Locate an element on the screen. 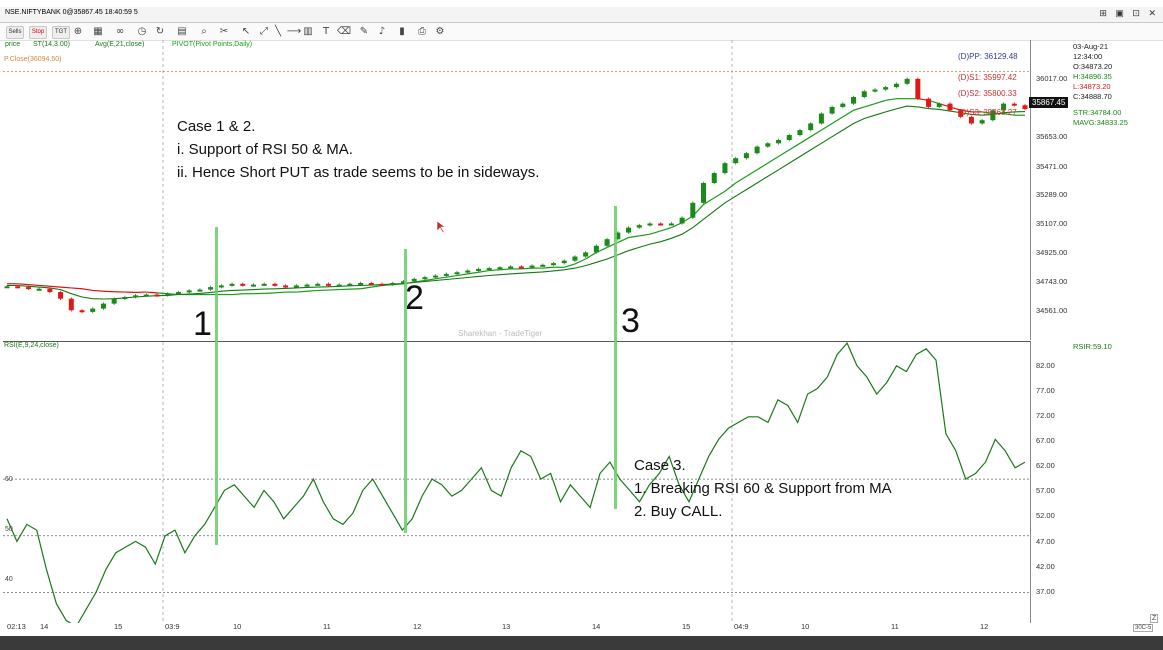 The image size is (1163, 650). zoom-icon: ⌕ is located at coordinates (204, 31).